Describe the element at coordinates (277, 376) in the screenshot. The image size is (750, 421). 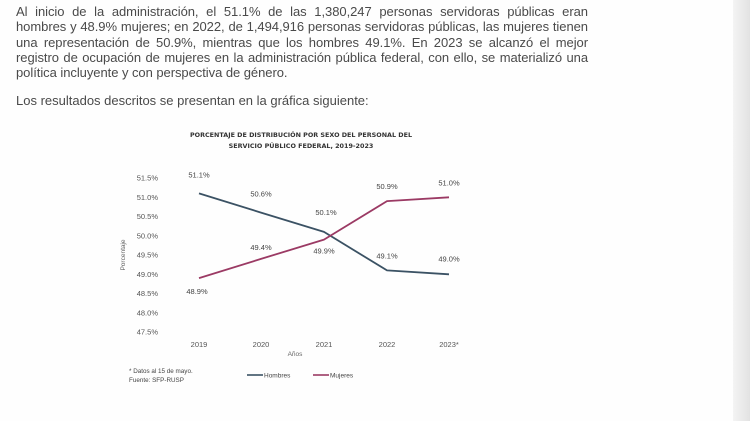
I see `legend-label-hombres: Hombres` at that location.